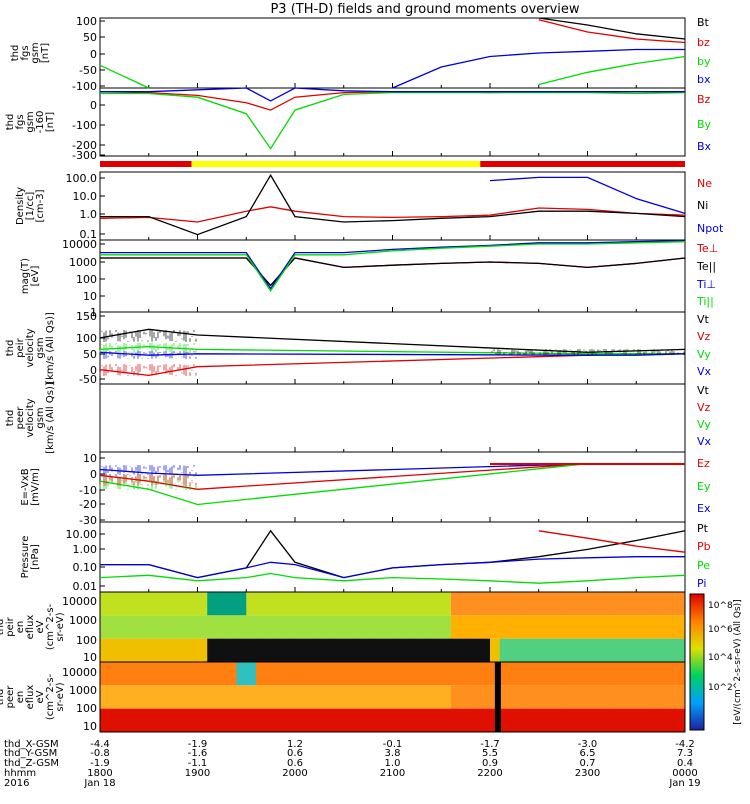 This screenshot has height=804, width=750. What do you see at coordinates (710, 228) in the screenshot?
I see `legend-npot: Npot` at bounding box center [710, 228].